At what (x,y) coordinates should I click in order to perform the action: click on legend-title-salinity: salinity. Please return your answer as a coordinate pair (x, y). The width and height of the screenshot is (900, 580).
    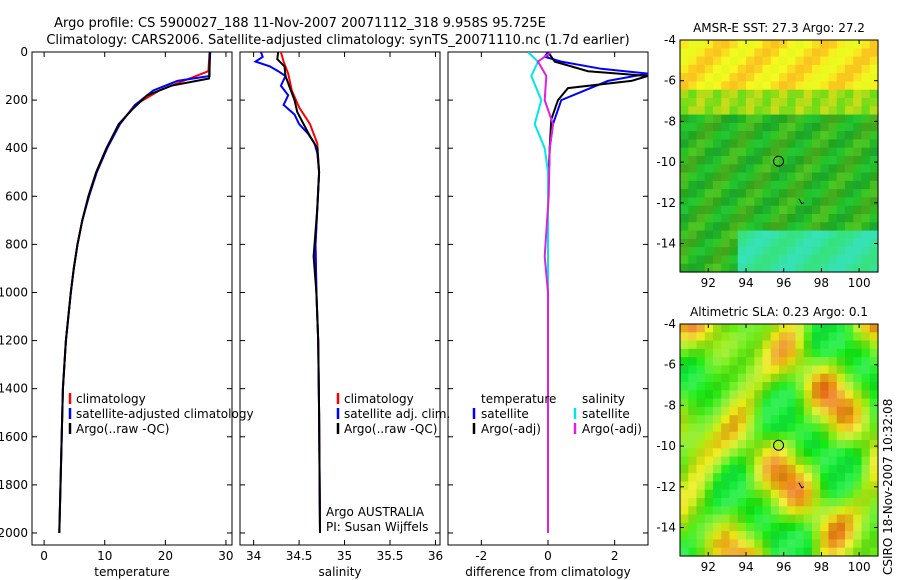
    Looking at the image, I should click on (603, 399).